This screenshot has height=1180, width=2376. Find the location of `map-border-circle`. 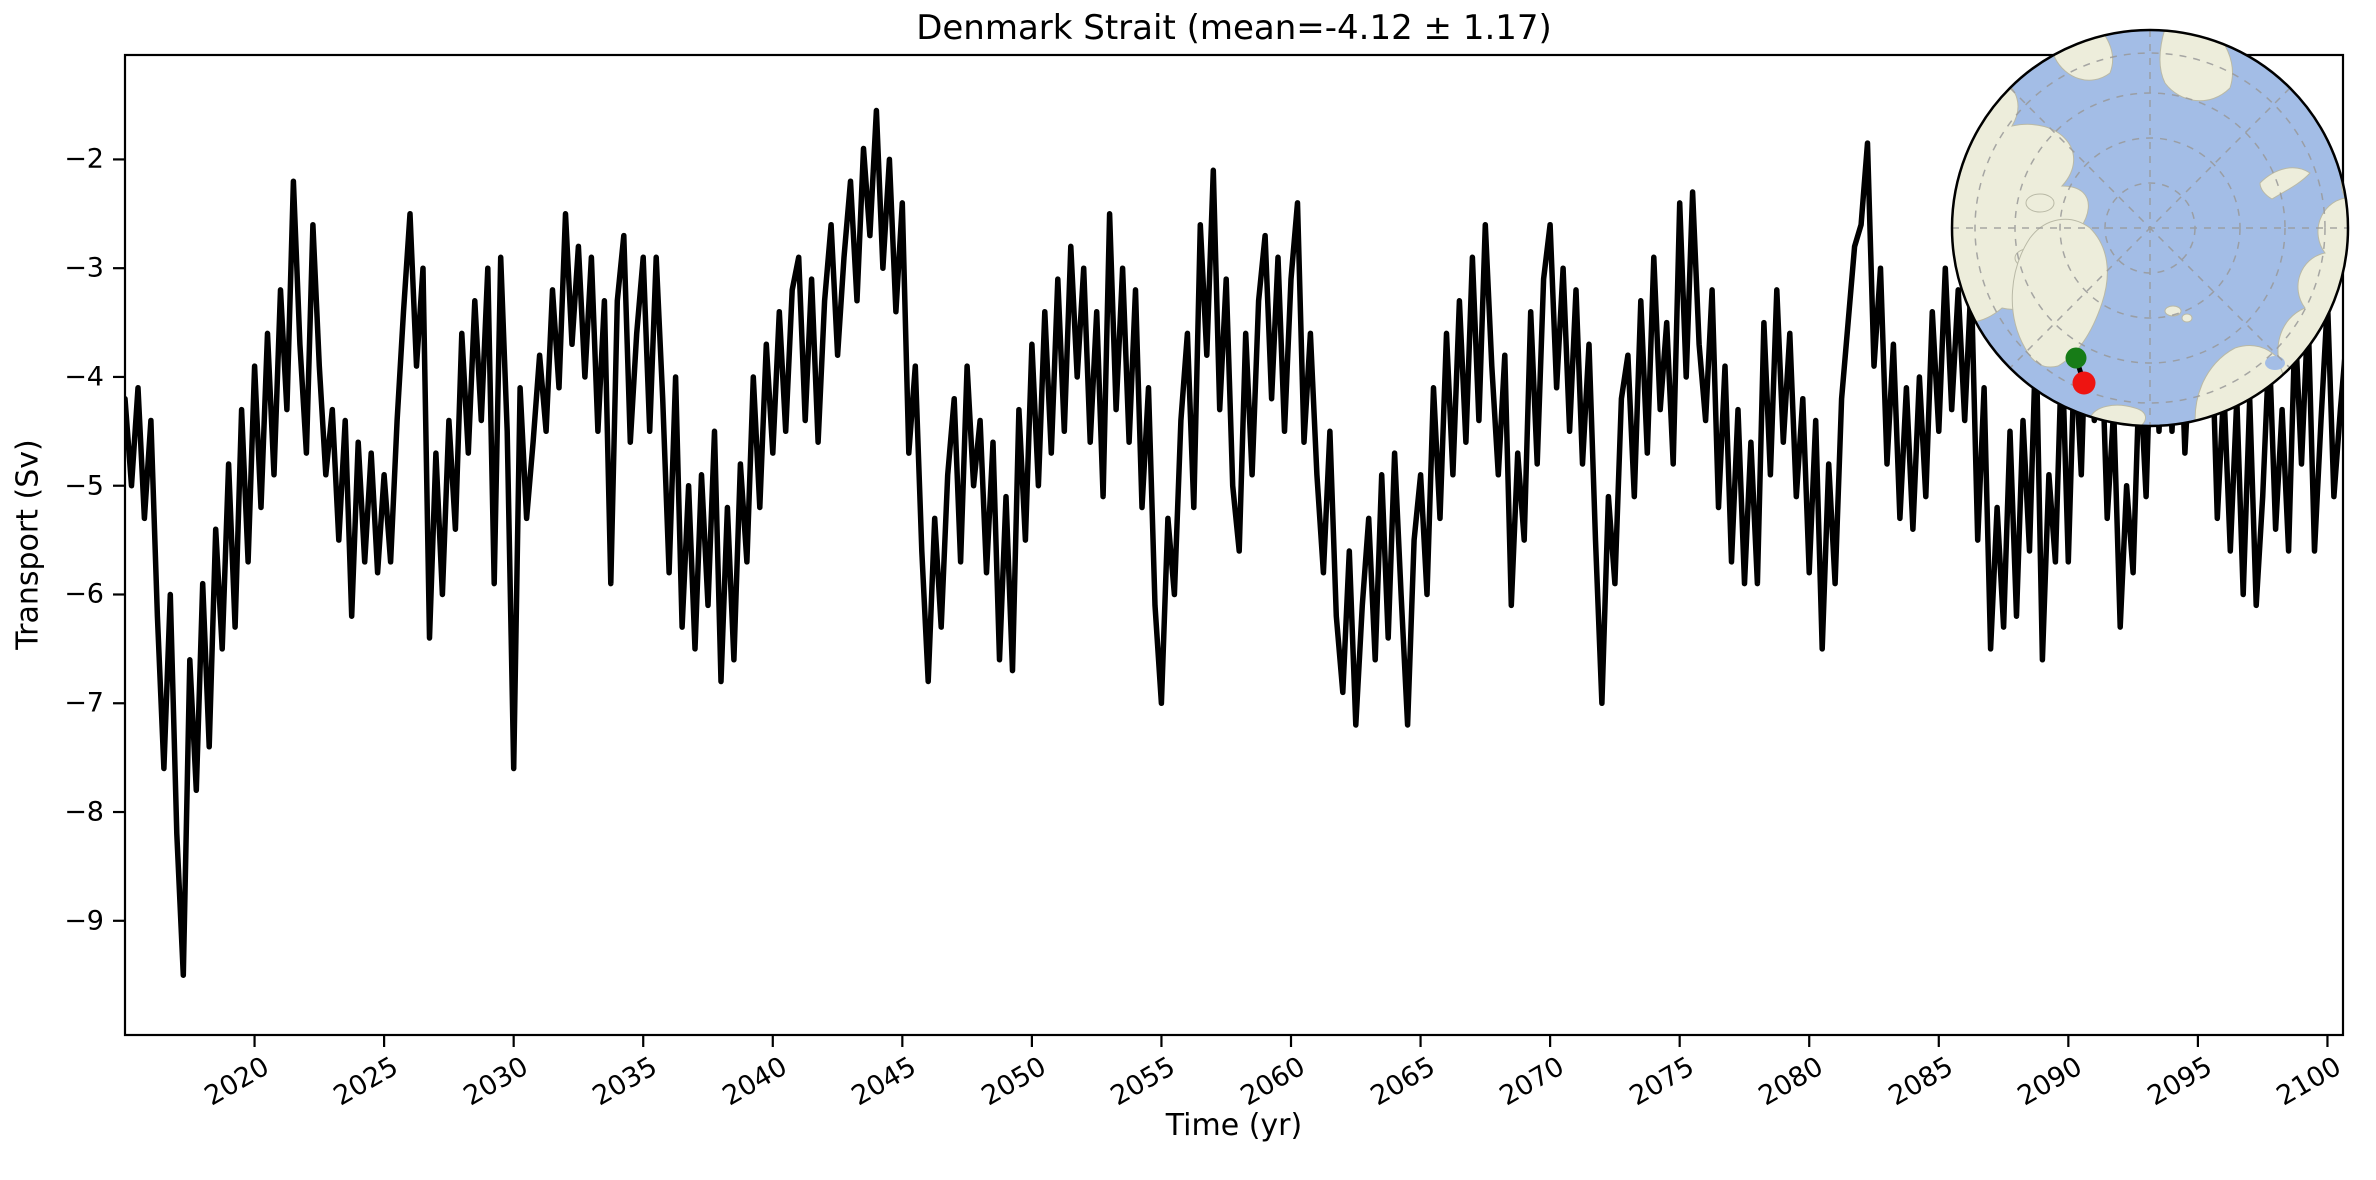

map-border-circle is located at coordinates (2150, 228).